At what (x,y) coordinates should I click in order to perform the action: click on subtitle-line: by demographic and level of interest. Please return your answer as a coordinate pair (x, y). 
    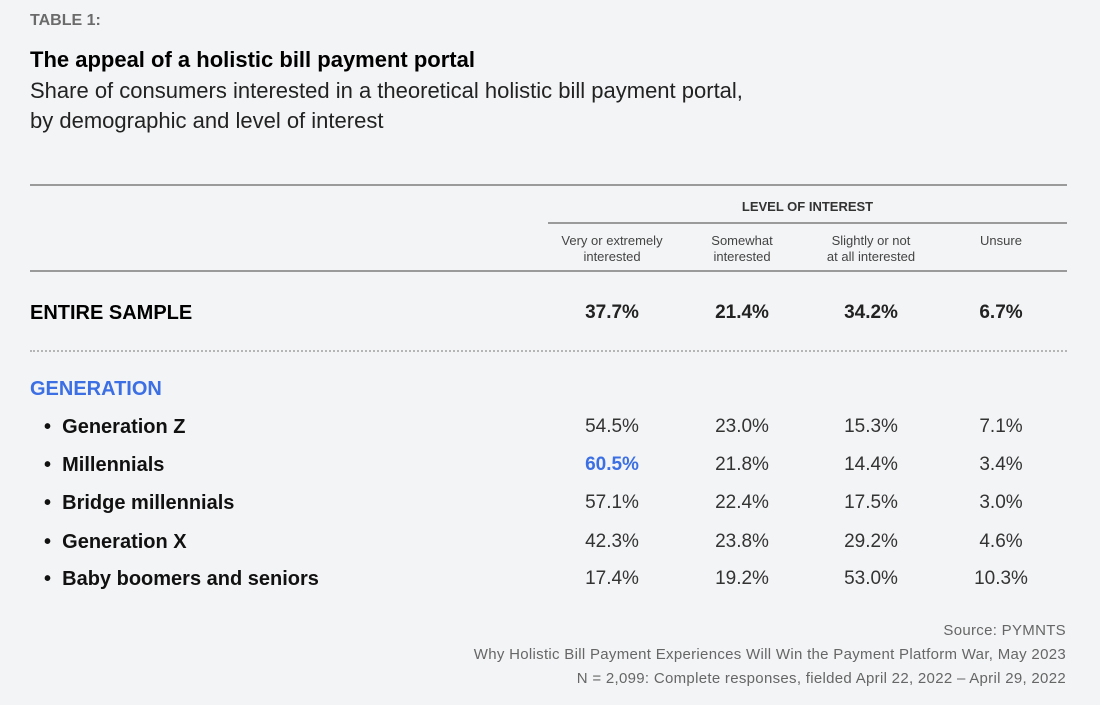
    Looking at the image, I should click on (207, 120).